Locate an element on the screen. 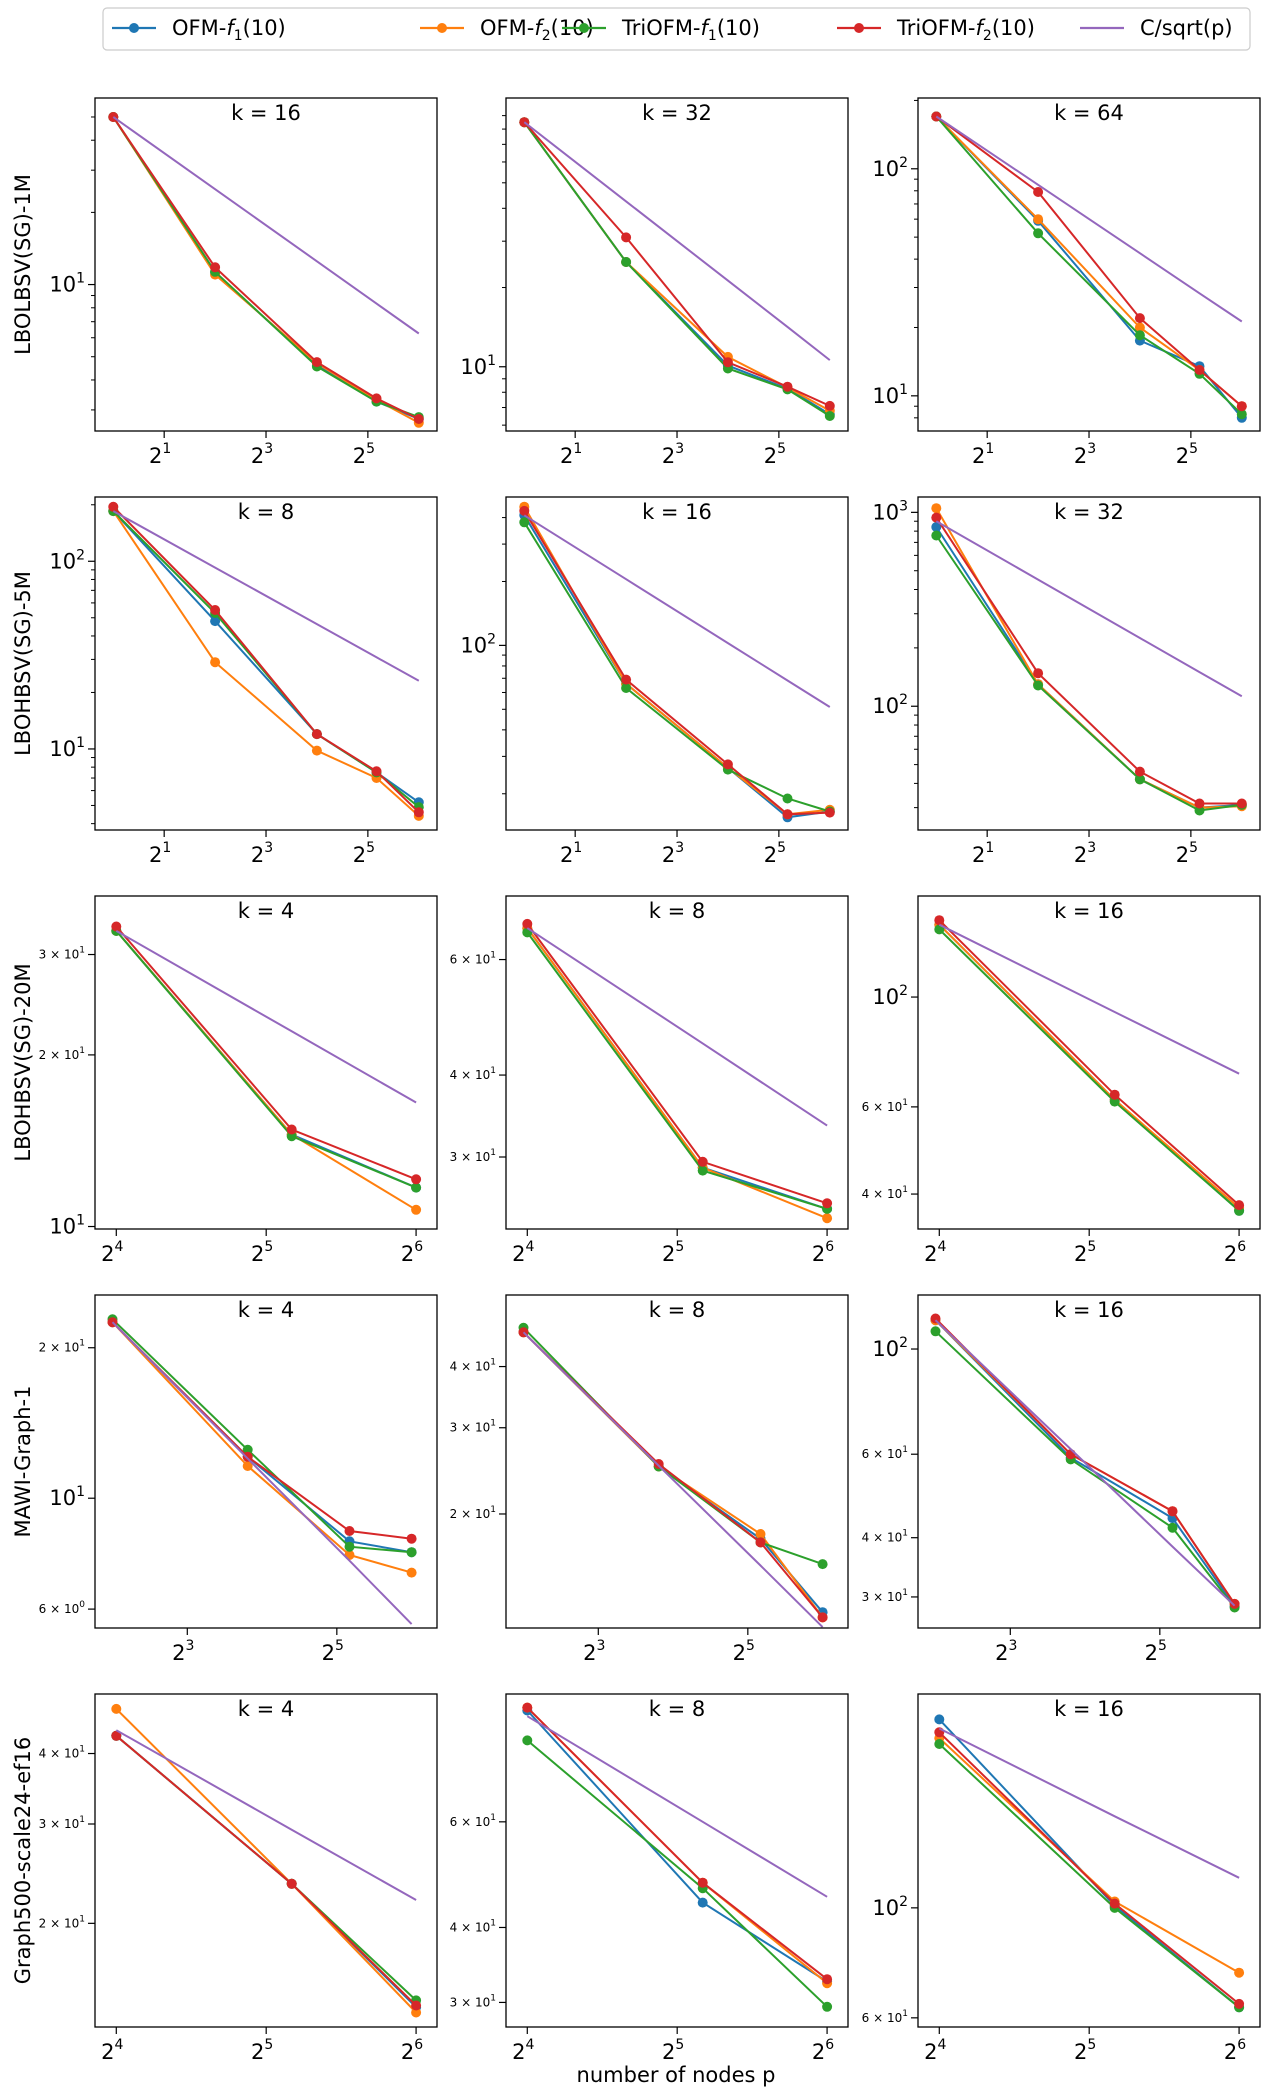  x-tick-exp: 6 is located at coordinates (829, 1247).